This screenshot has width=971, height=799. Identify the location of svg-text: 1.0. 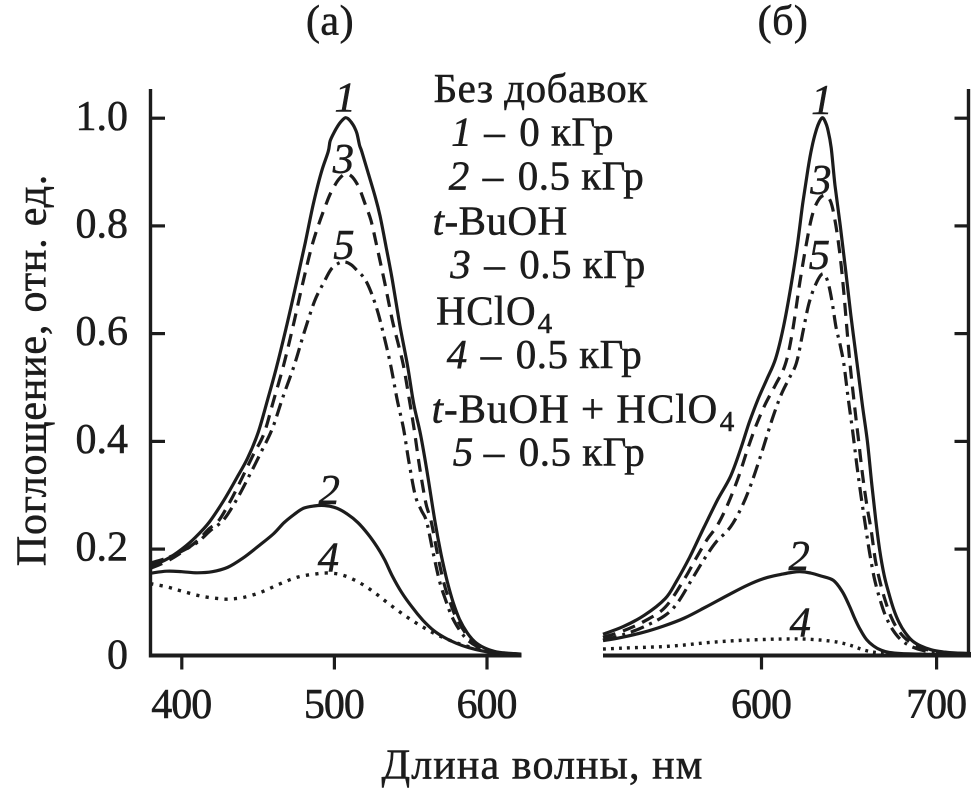
(102, 117).